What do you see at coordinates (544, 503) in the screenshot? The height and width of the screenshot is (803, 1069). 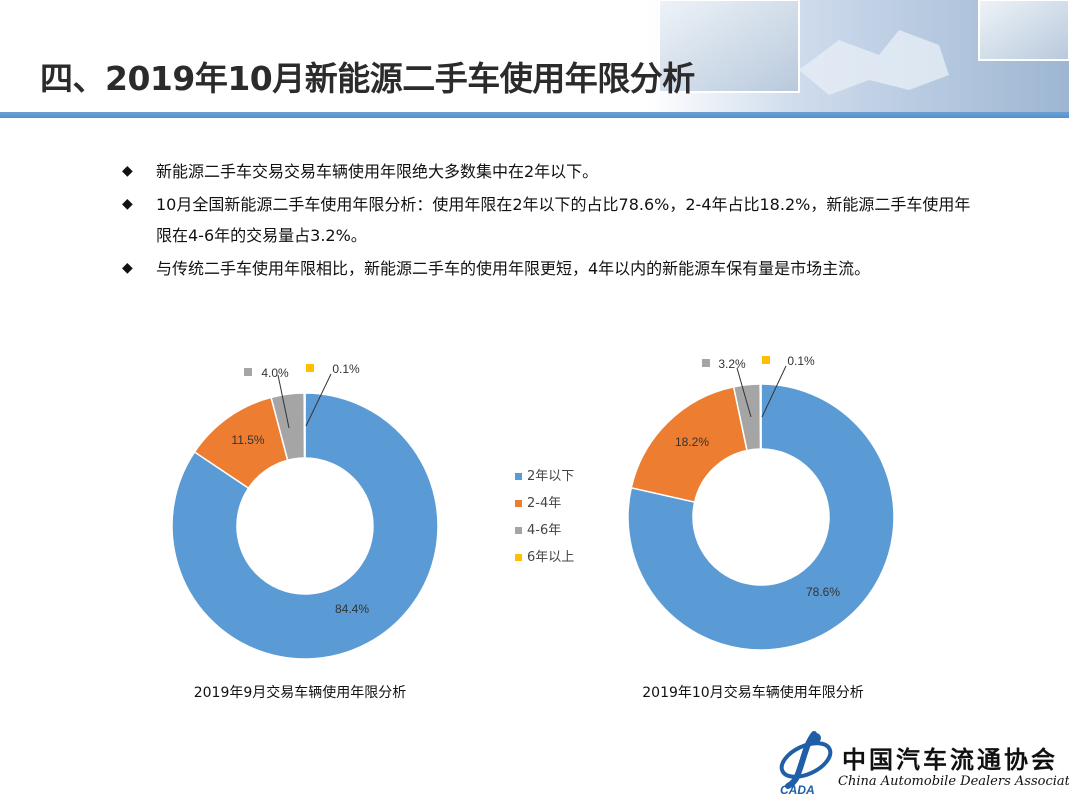 I see `legend-label: 2-4年` at bounding box center [544, 503].